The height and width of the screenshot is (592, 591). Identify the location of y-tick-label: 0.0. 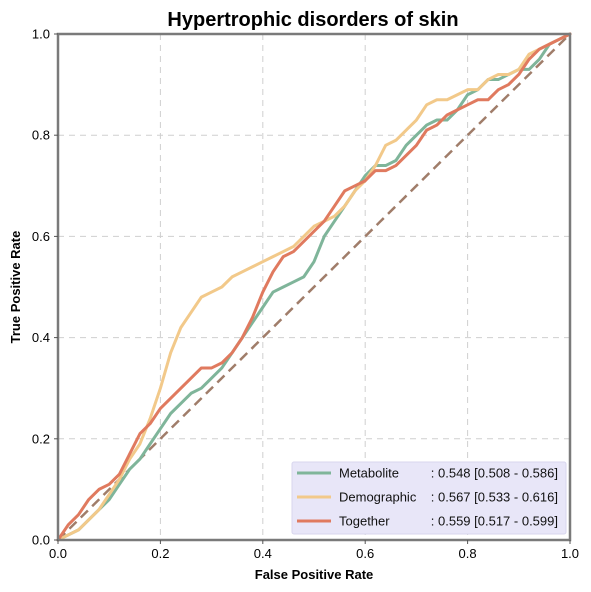
(41, 540).